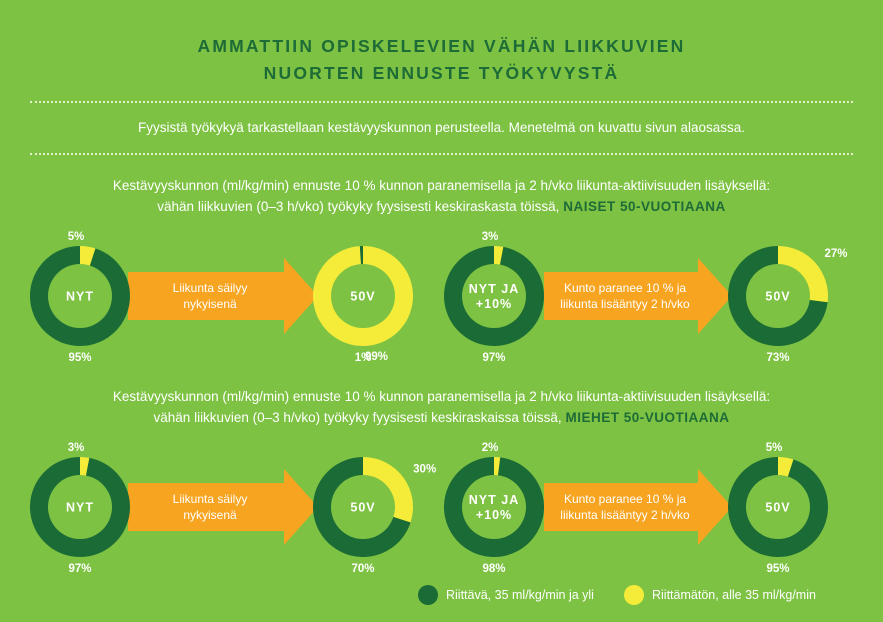 The image size is (883, 622). What do you see at coordinates (520, 595) in the screenshot?
I see `legend-label-sufficient: Riittävä, 35 ml/kg/min ja yli` at bounding box center [520, 595].